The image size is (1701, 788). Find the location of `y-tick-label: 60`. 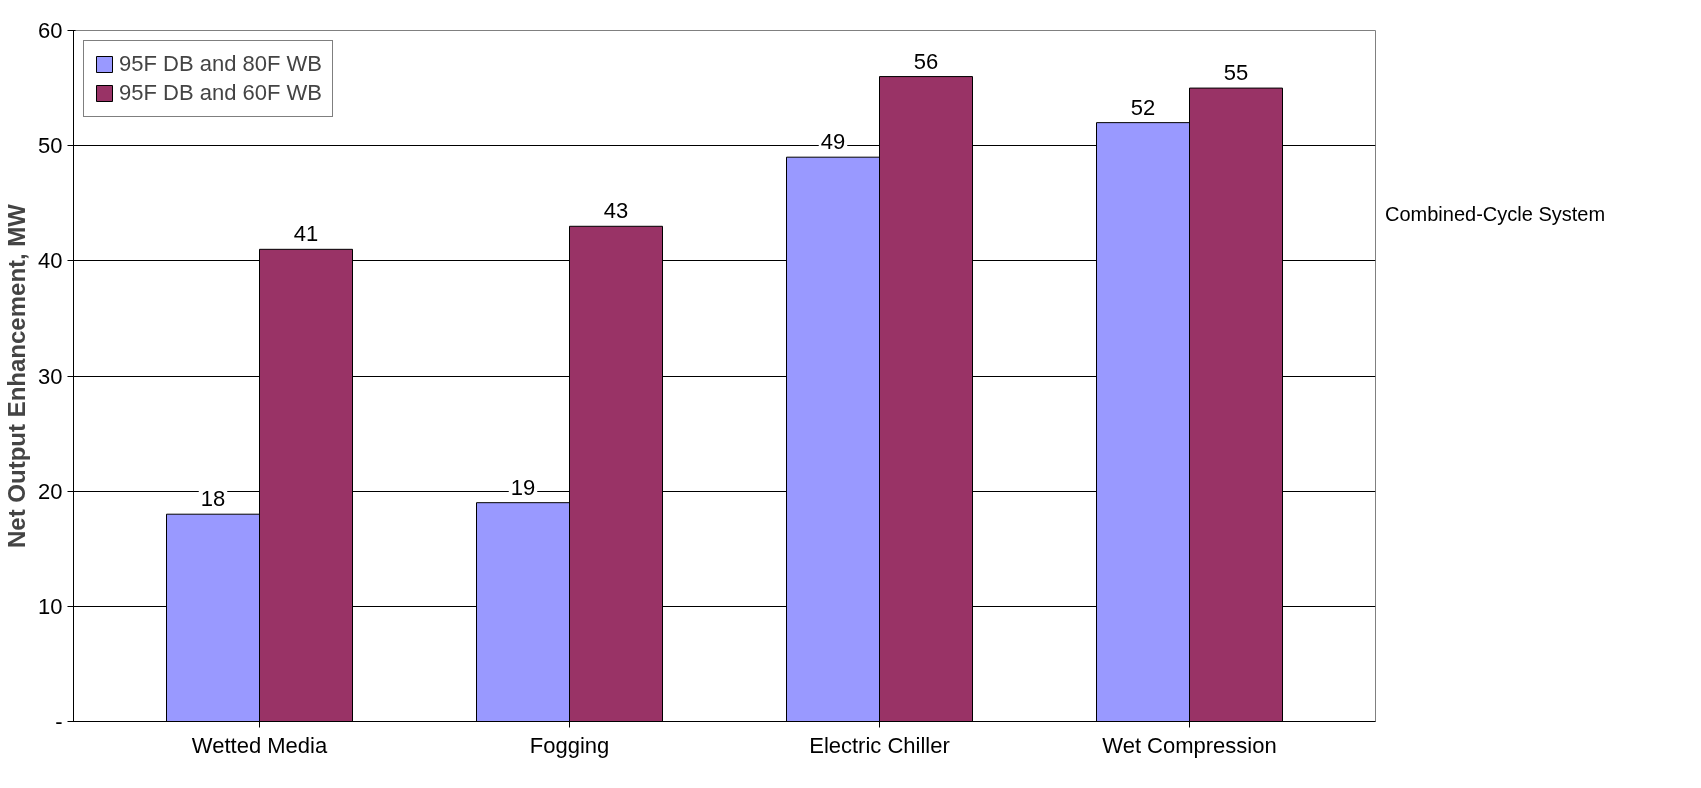

y-tick-label: 60 is located at coordinates (50, 30).